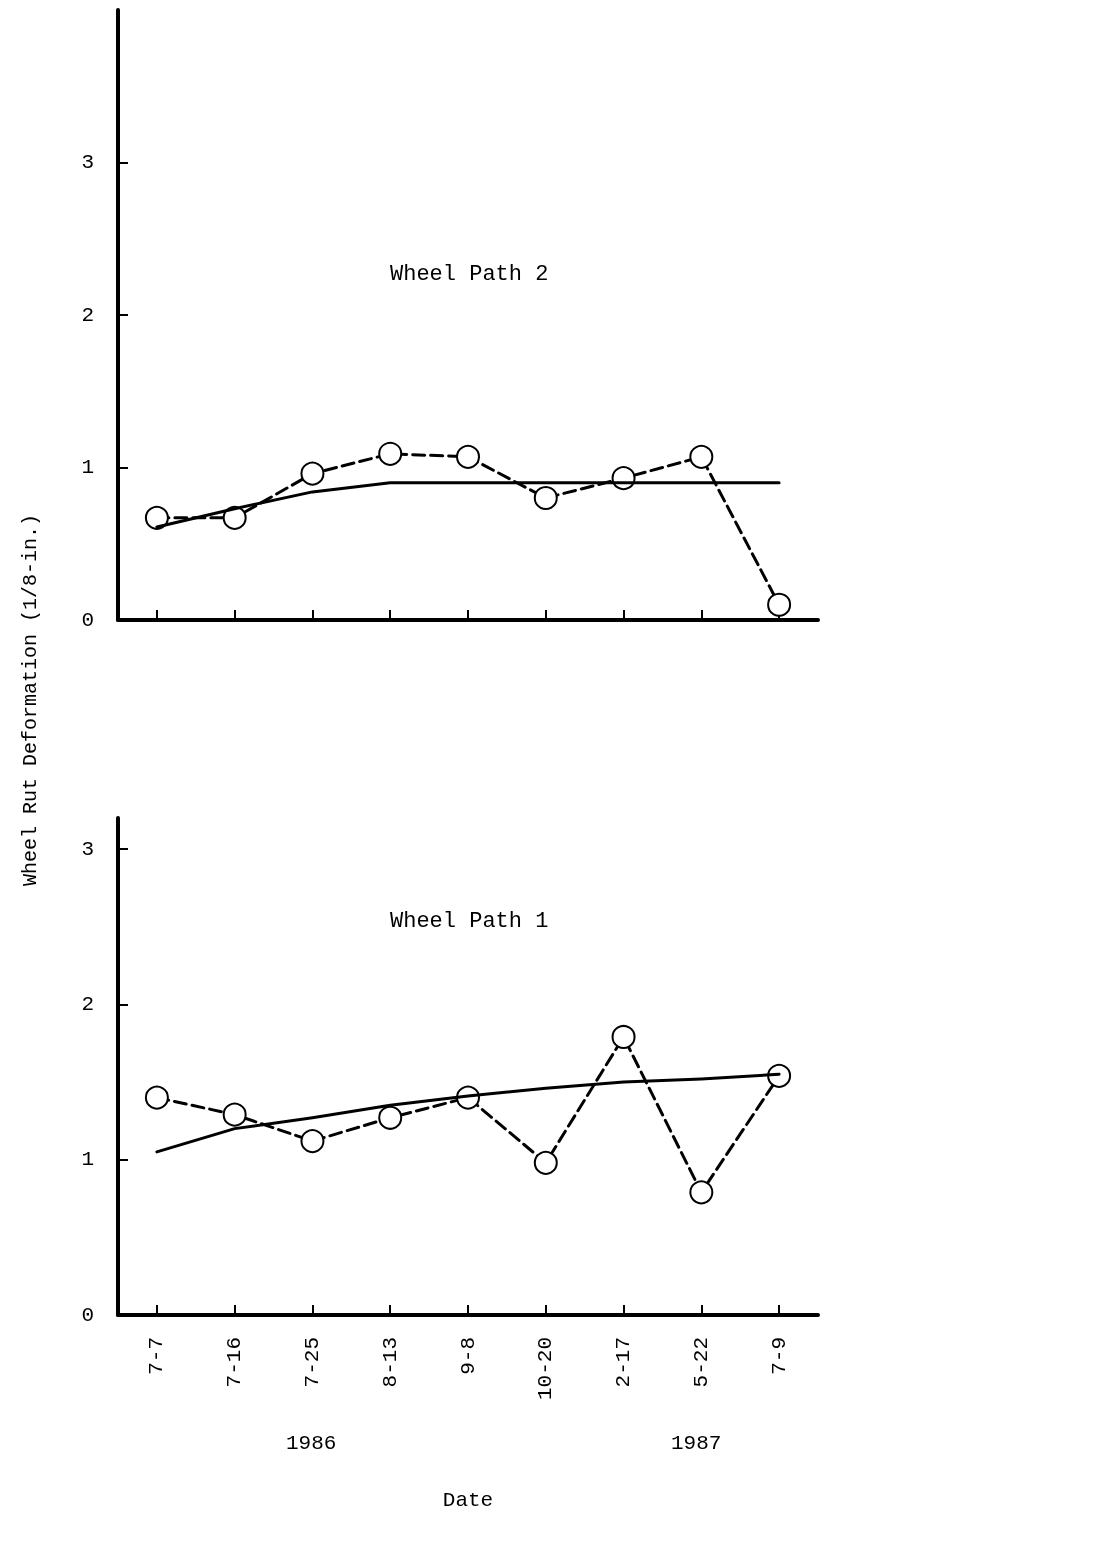  I want to click on x-tick-label: 7-16, so click(235, 1362).